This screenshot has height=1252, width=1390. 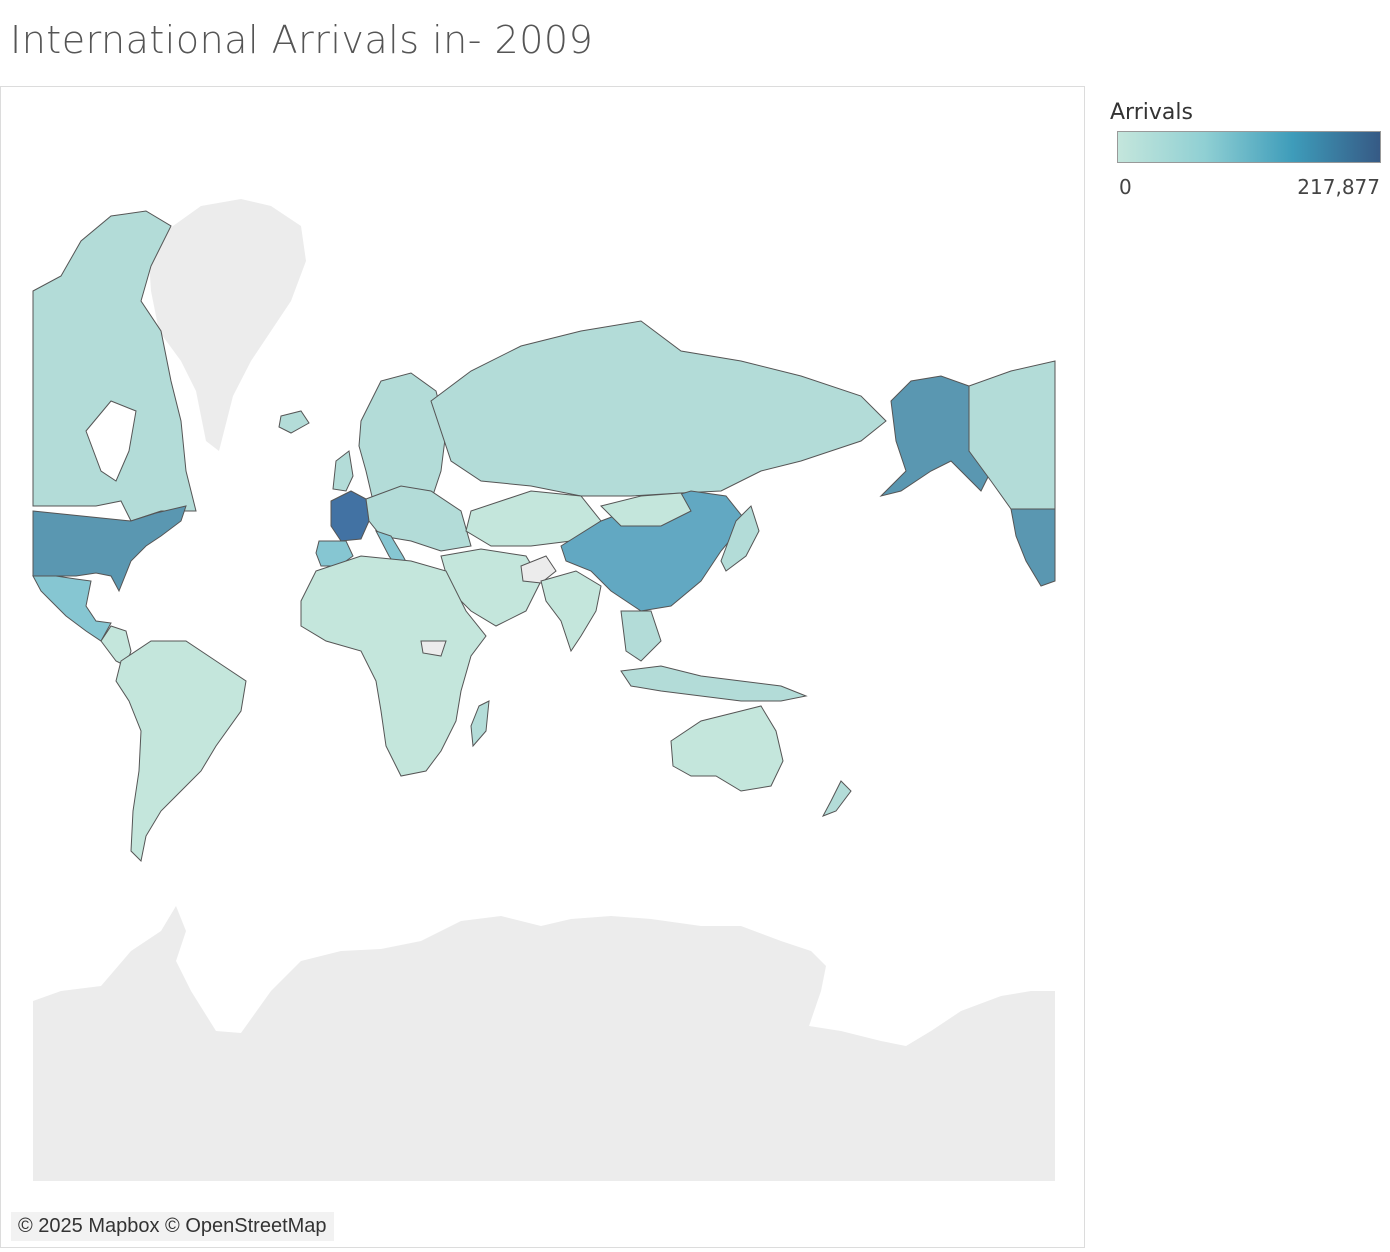 I want to click on country-iceland, so click(x=294, y=422).